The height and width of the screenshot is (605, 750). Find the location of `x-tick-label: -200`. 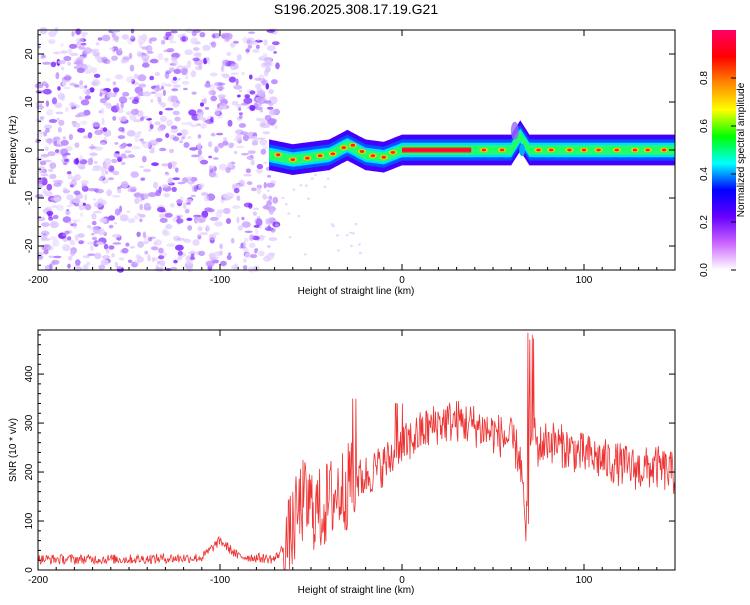

x-tick-label: -200 is located at coordinates (38, 580).